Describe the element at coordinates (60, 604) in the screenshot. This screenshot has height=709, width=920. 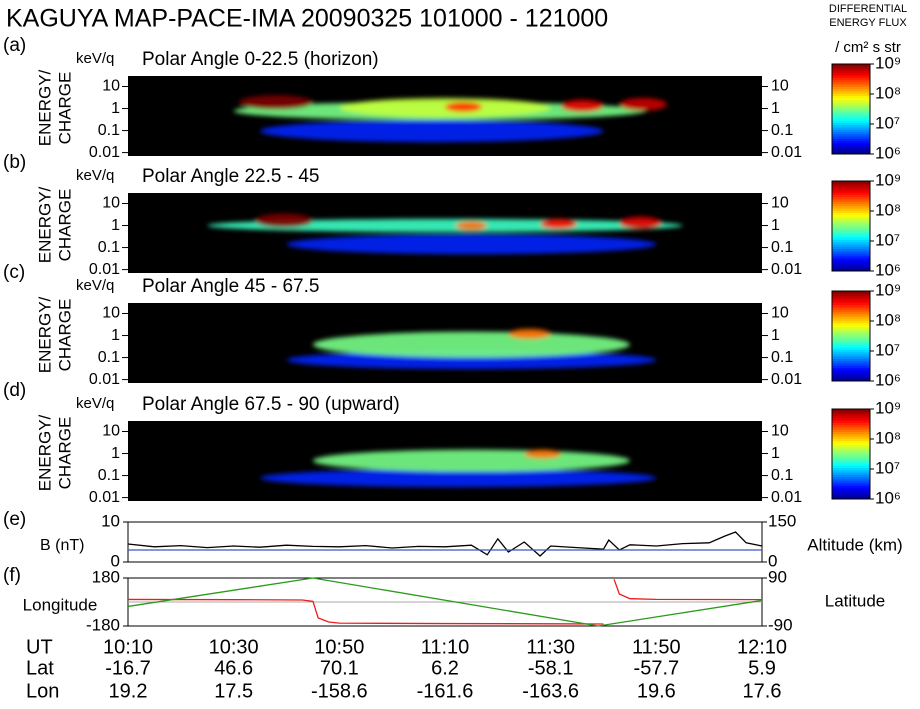
I see `y-axis-label: Longitude` at that location.